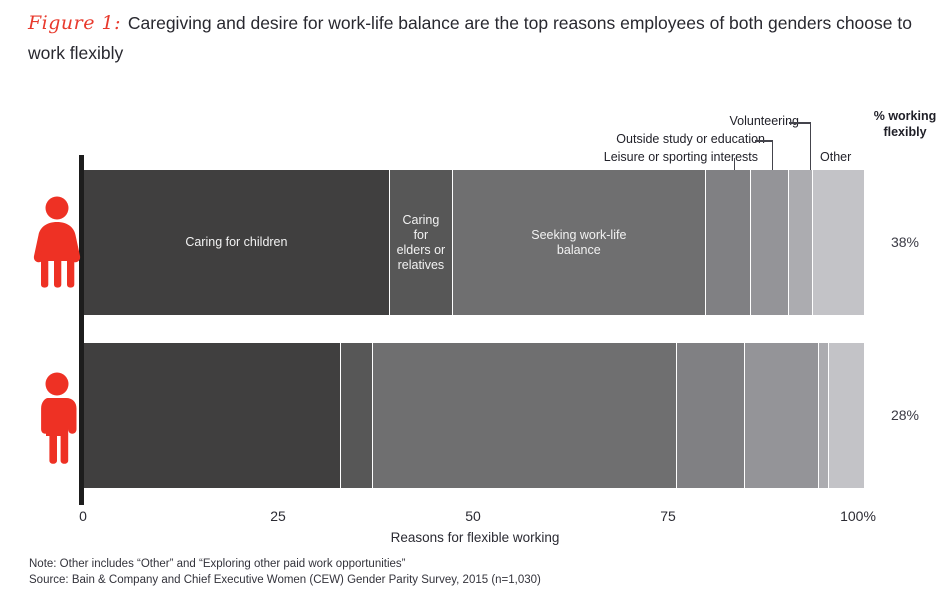  What do you see at coordinates (356, 415) in the screenshot?
I see `segment-caring-for-elders-men` at bounding box center [356, 415].